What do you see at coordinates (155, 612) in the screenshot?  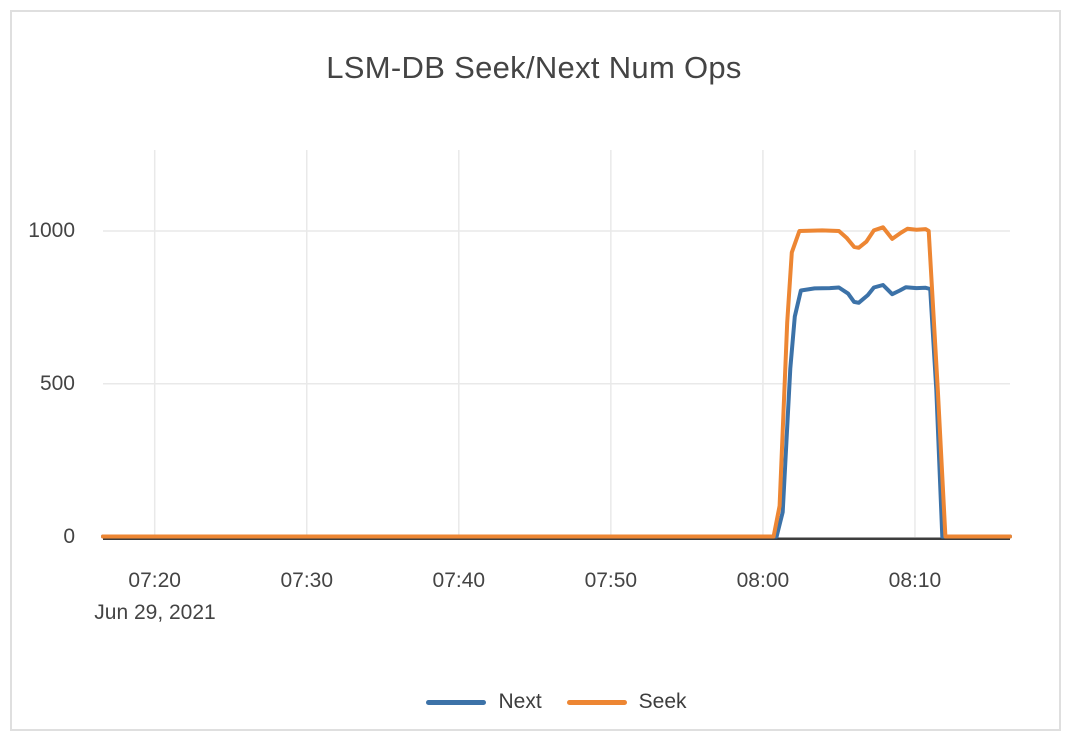 I see `x-axis-date-label: Jun 29, 2021` at bounding box center [155, 612].